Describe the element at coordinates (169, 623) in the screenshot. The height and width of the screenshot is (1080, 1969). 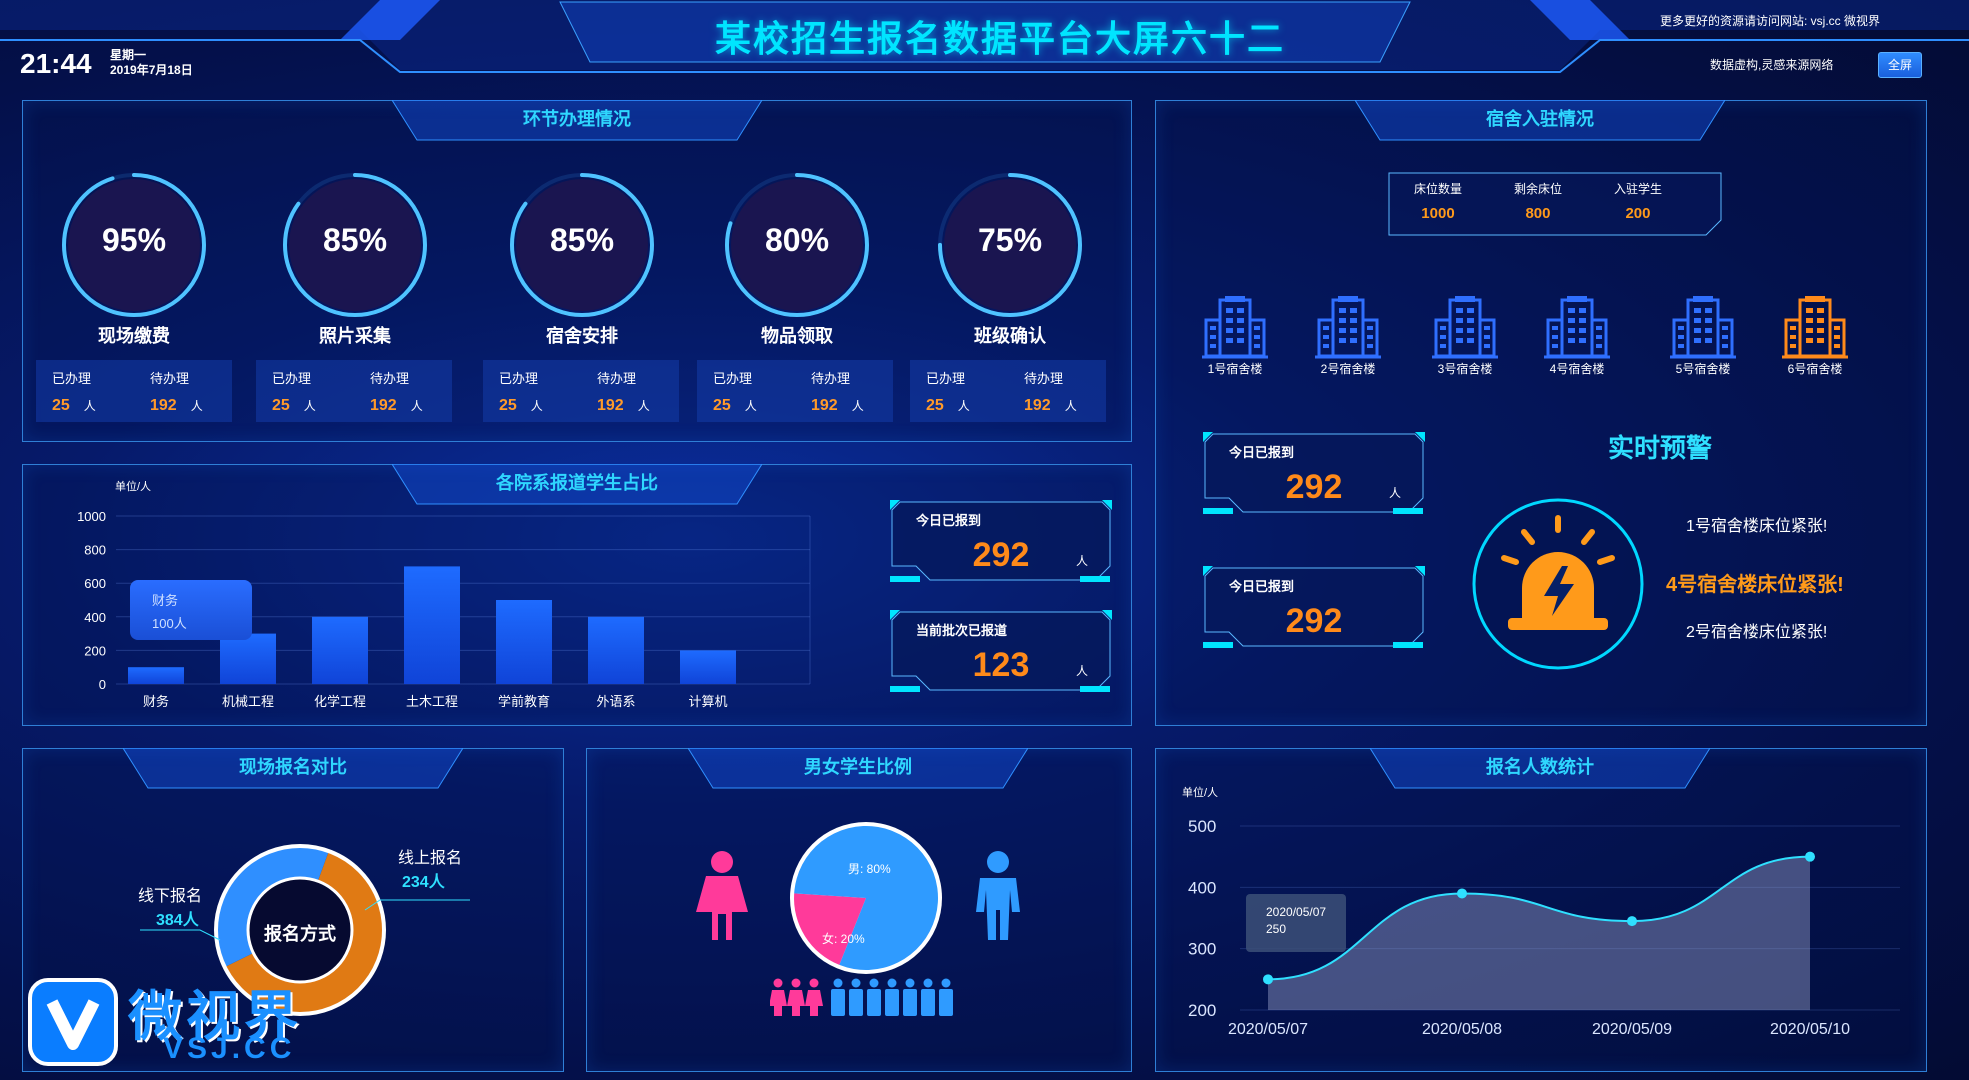
I see `bar-tooltip-value: 100人` at that location.